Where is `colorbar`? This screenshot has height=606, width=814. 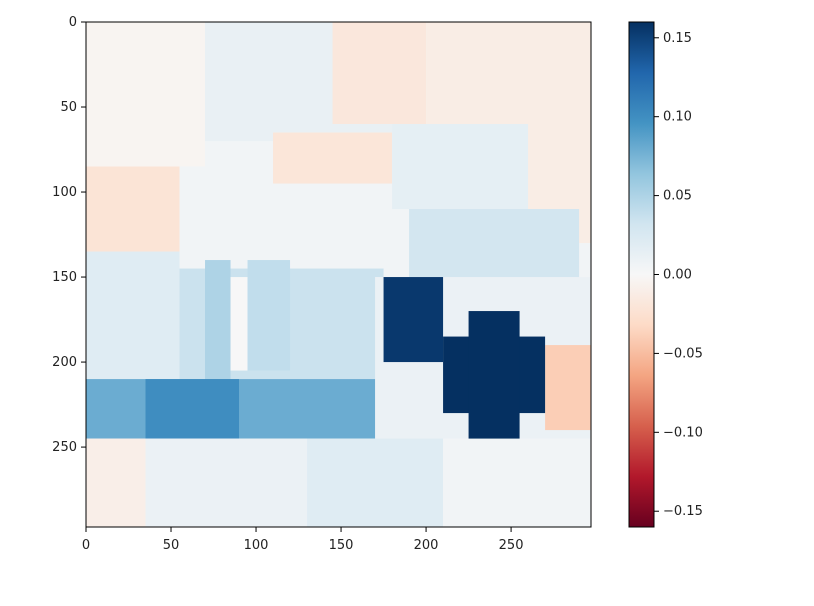
colorbar is located at coordinates (641, 274).